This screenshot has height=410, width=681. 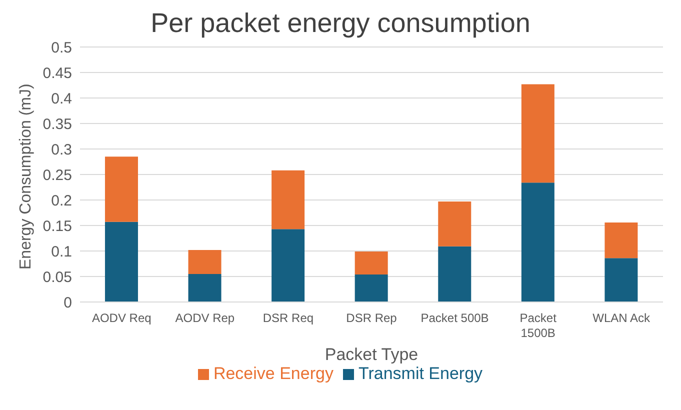 What do you see at coordinates (57, 124) in the screenshot?
I see `y-tick-label: 0.35` at bounding box center [57, 124].